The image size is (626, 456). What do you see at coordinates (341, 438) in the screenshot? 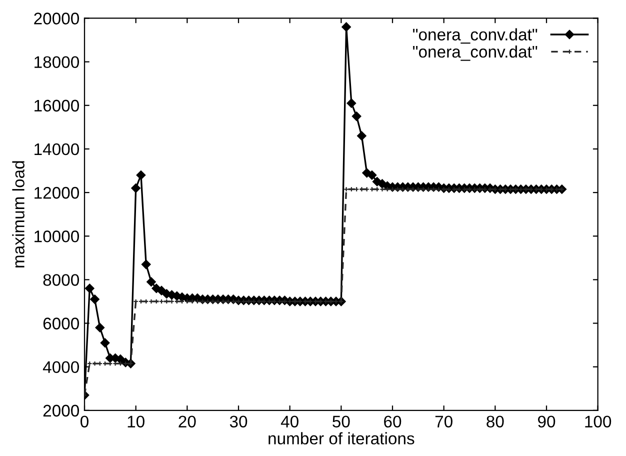
I see `x-axis-title: number of iterations` at bounding box center [341, 438].